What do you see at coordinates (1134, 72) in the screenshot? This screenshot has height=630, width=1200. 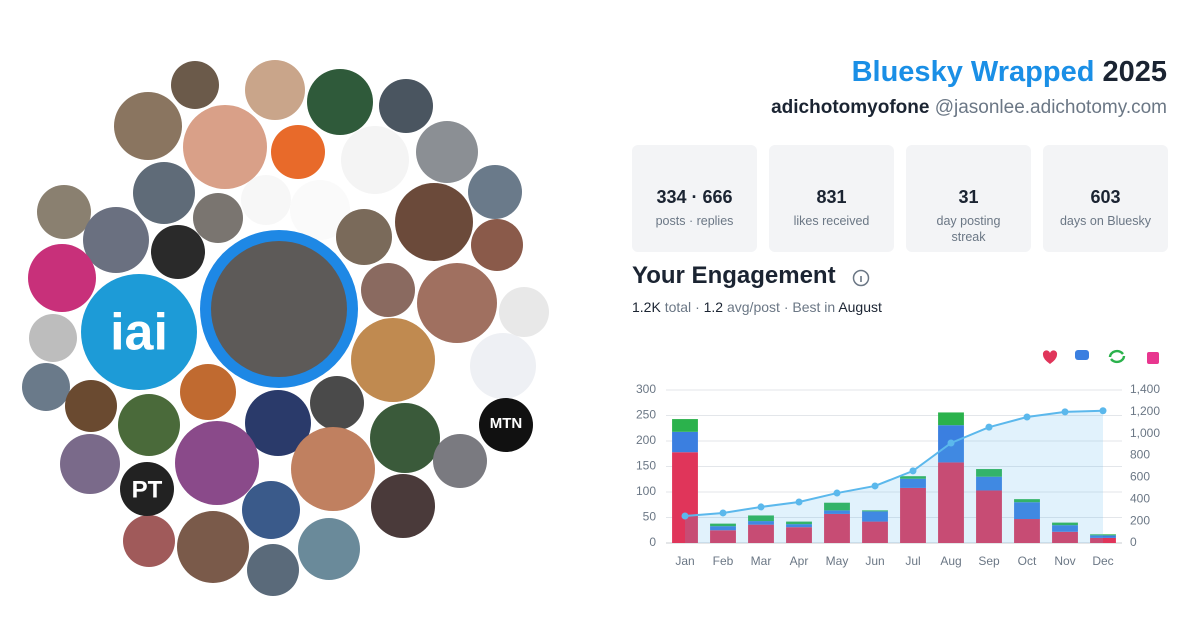 I see `title-year: 2025` at bounding box center [1134, 72].